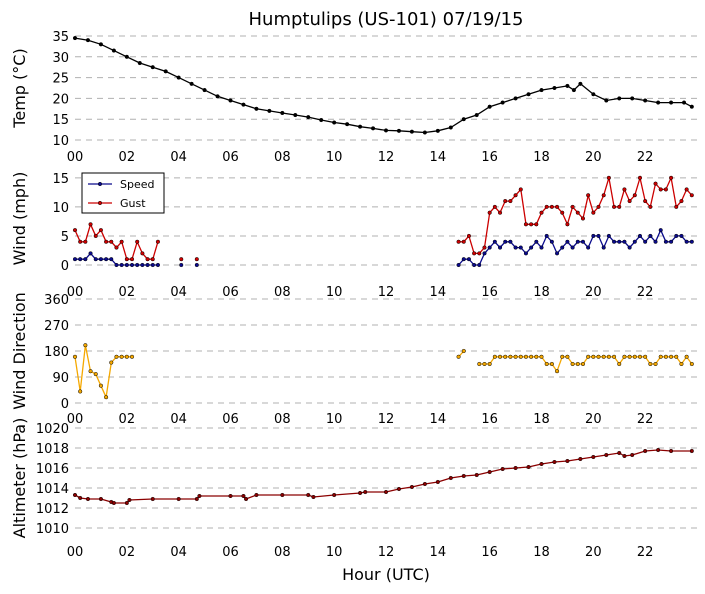 This screenshot has width=705, height=594. Describe the element at coordinates (137, 184) in the screenshot. I see `legend-label: Speed` at that location.